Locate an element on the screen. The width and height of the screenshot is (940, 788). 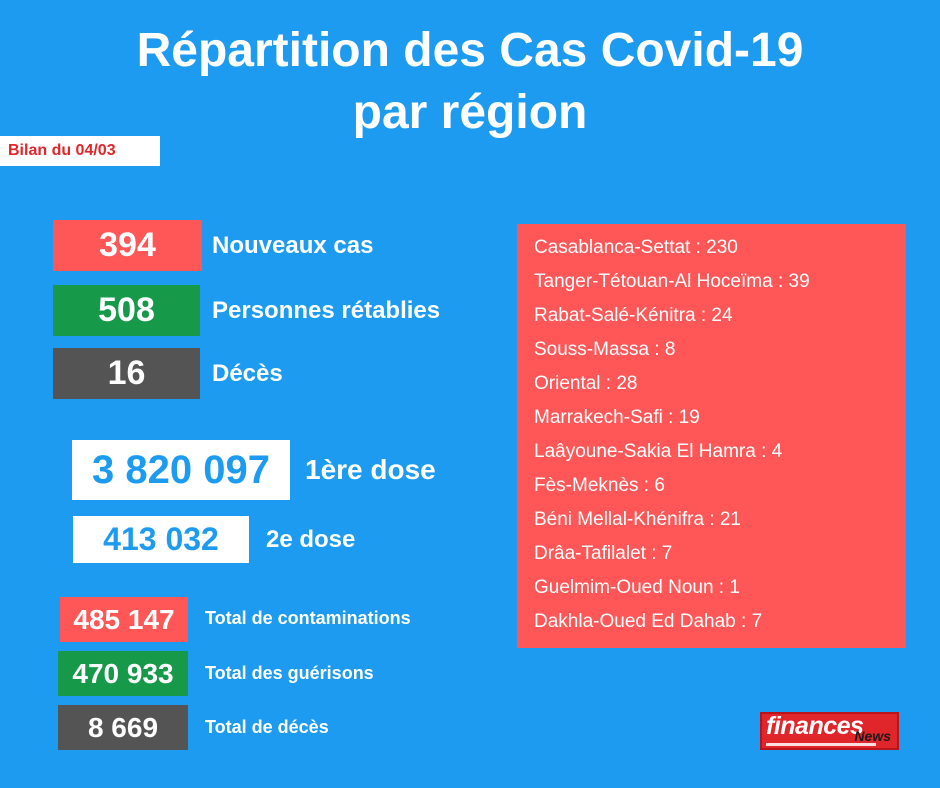
first-dose-label: 1ère dose is located at coordinates (370, 469).